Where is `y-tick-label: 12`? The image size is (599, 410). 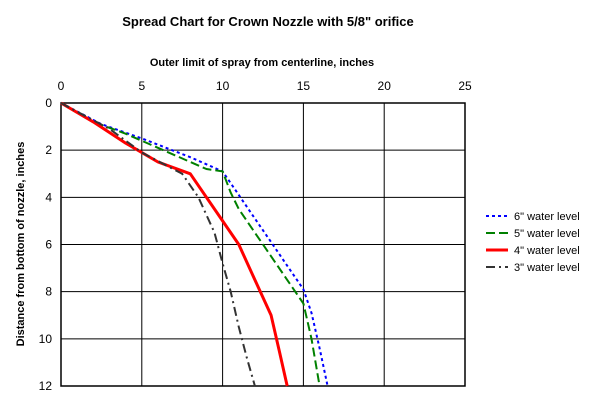
y-tick-label: 12 is located at coordinates (46, 386).